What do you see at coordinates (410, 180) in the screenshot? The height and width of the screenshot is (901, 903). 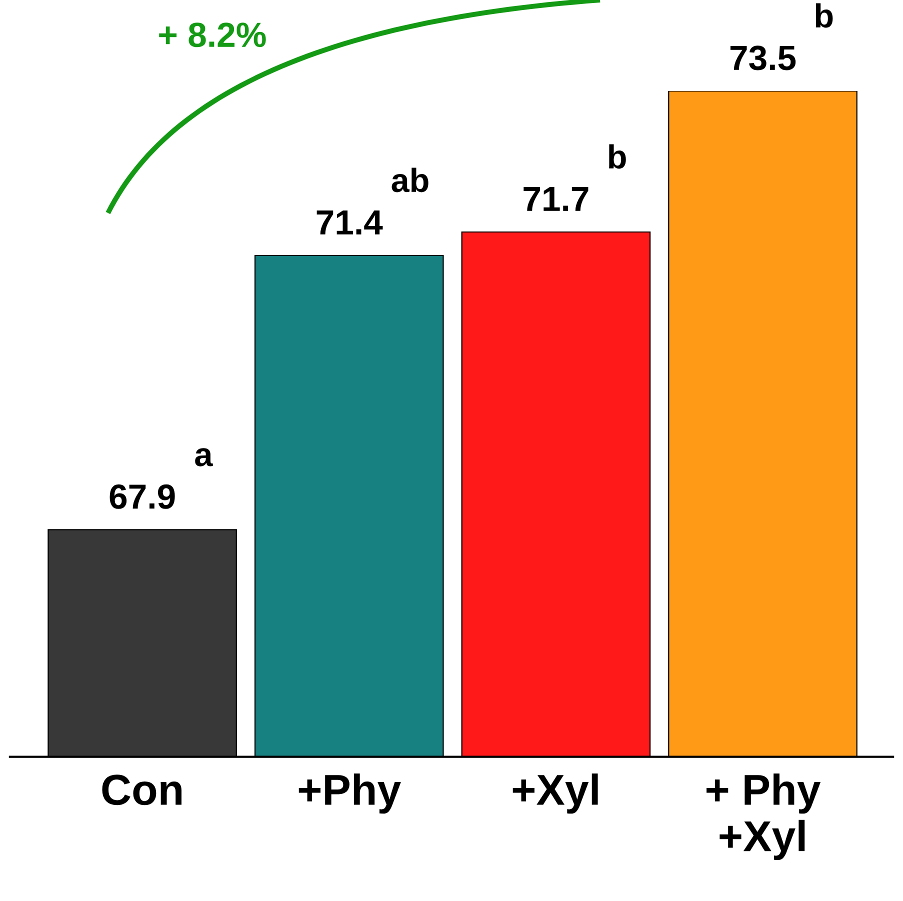 I see `annotation: ab` at bounding box center [410, 180].